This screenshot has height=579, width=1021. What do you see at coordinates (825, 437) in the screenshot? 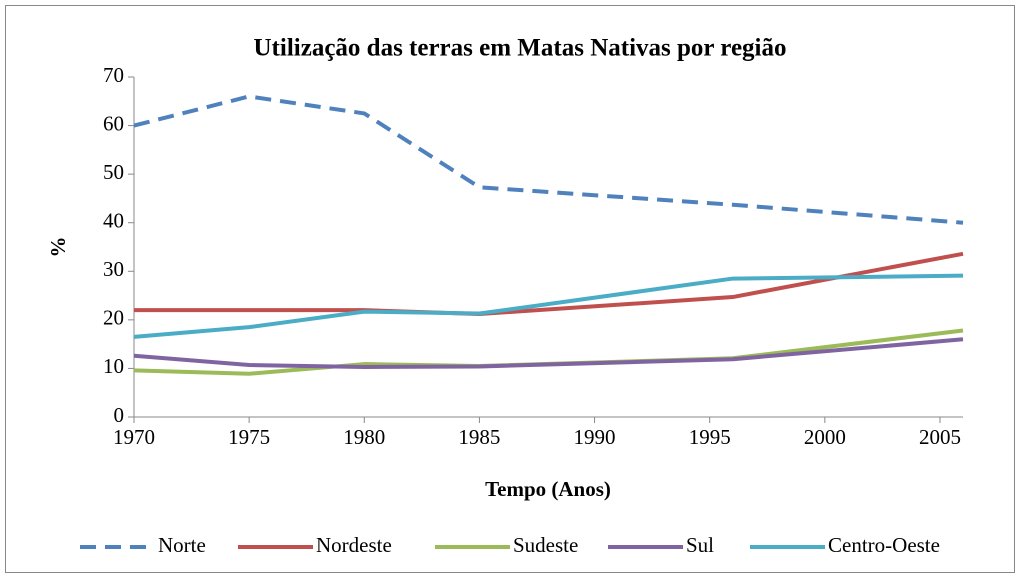
I see `x-tick-label: 2000` at bounding box center [825, 437].